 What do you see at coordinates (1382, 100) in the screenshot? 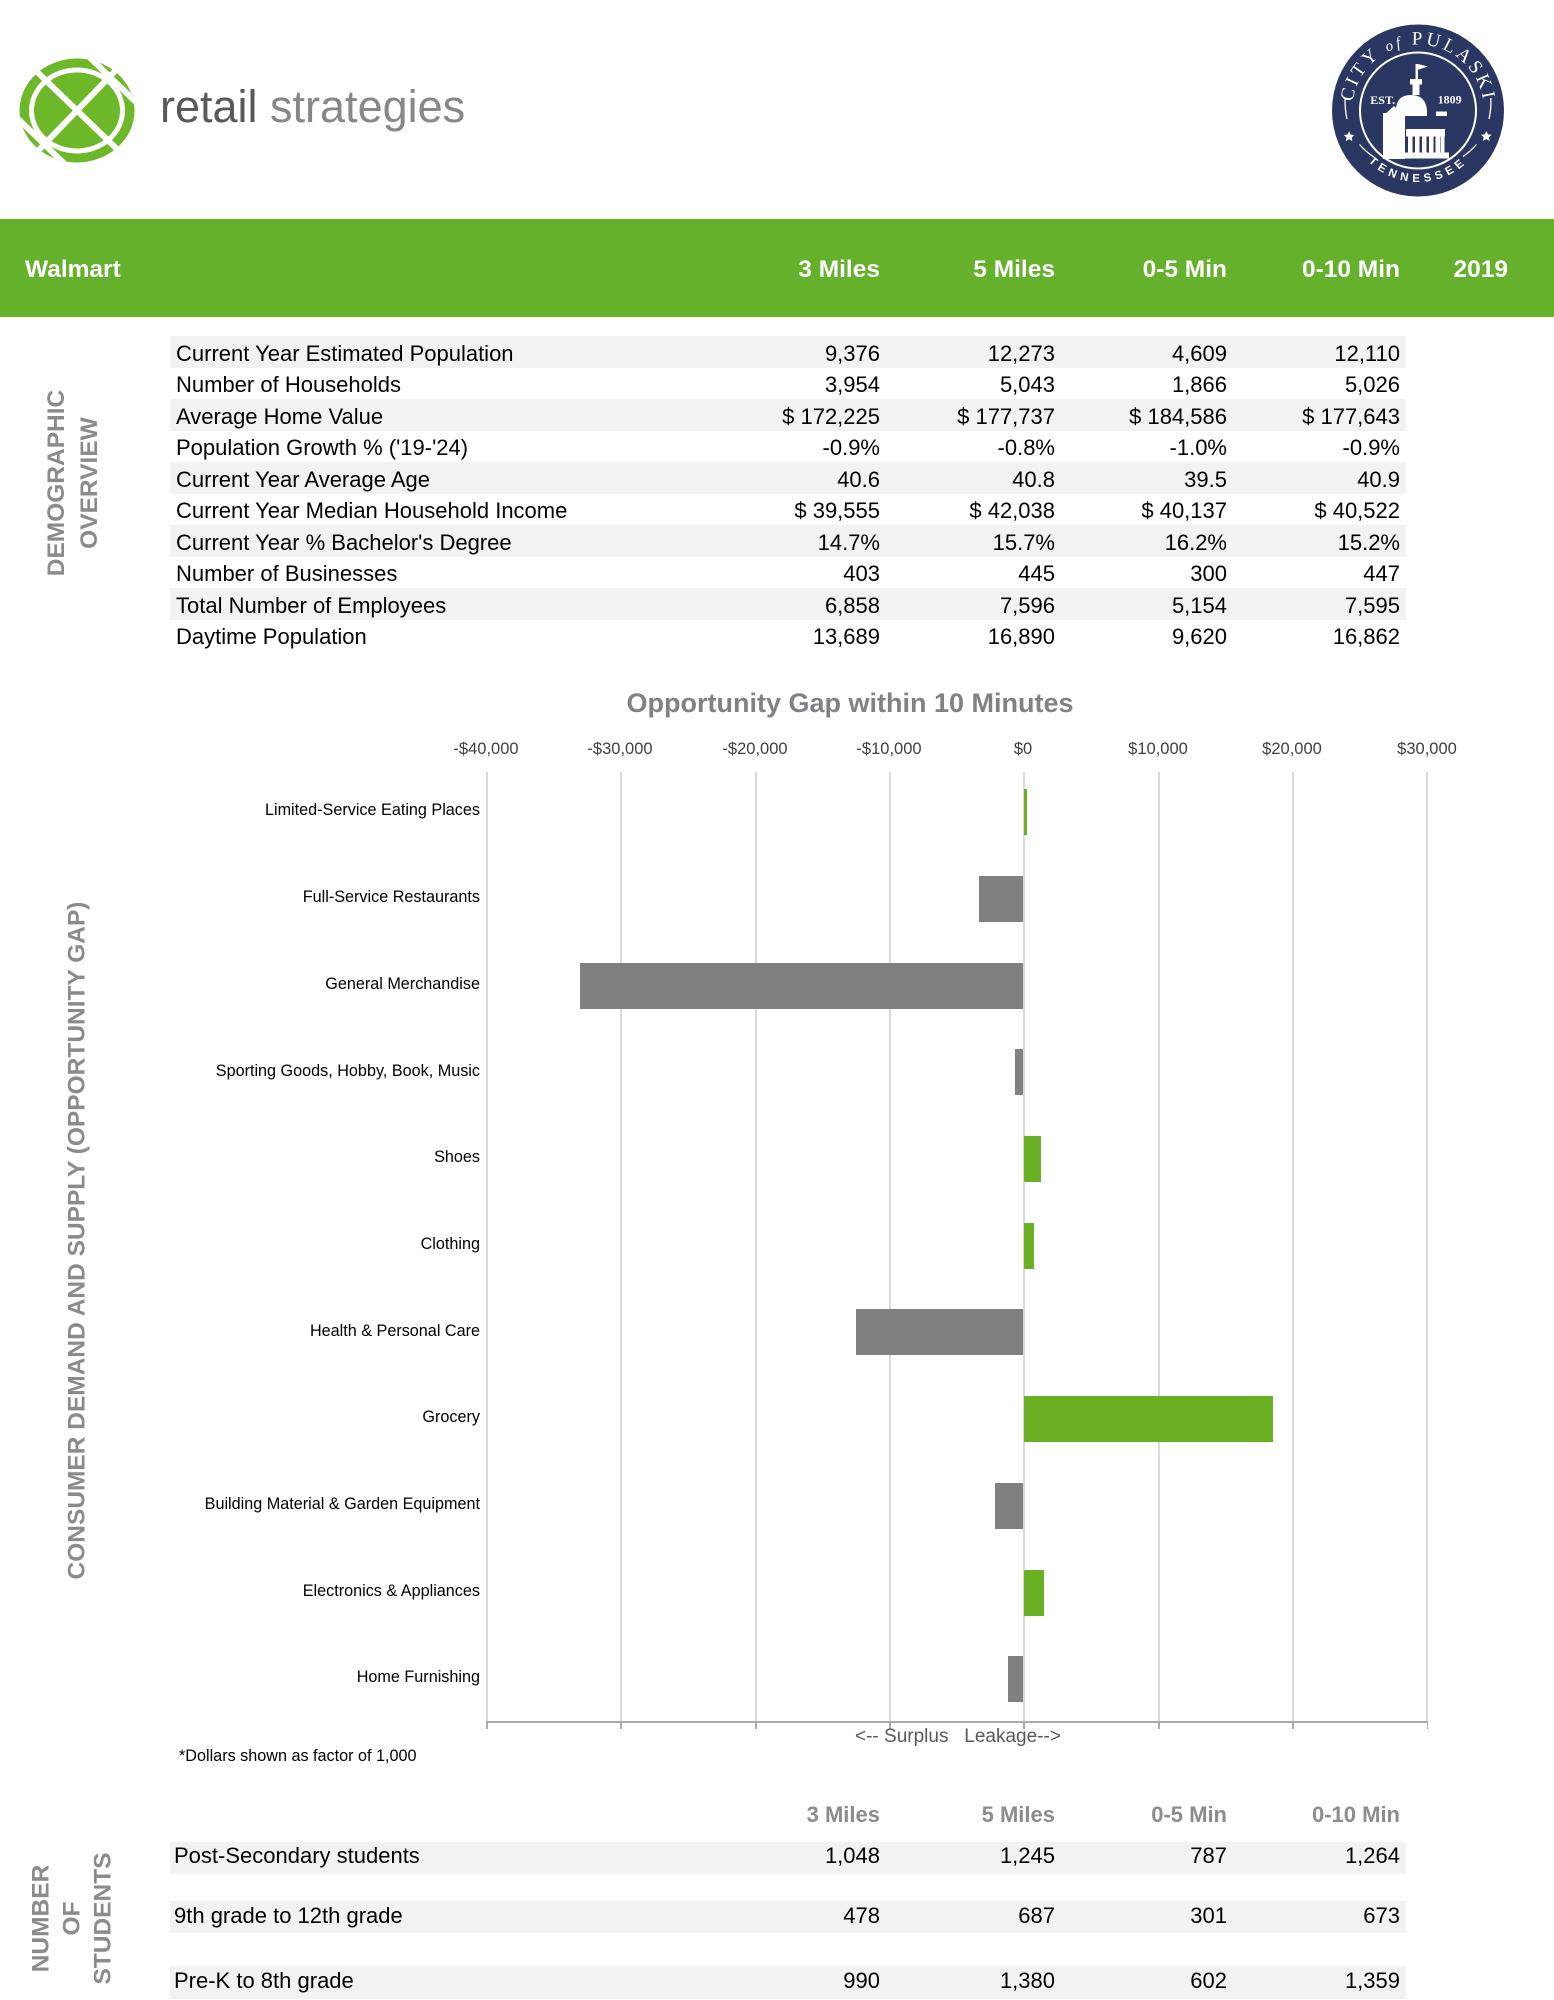
I see `svg-text: EST.` at bounding box center [1382, 100].